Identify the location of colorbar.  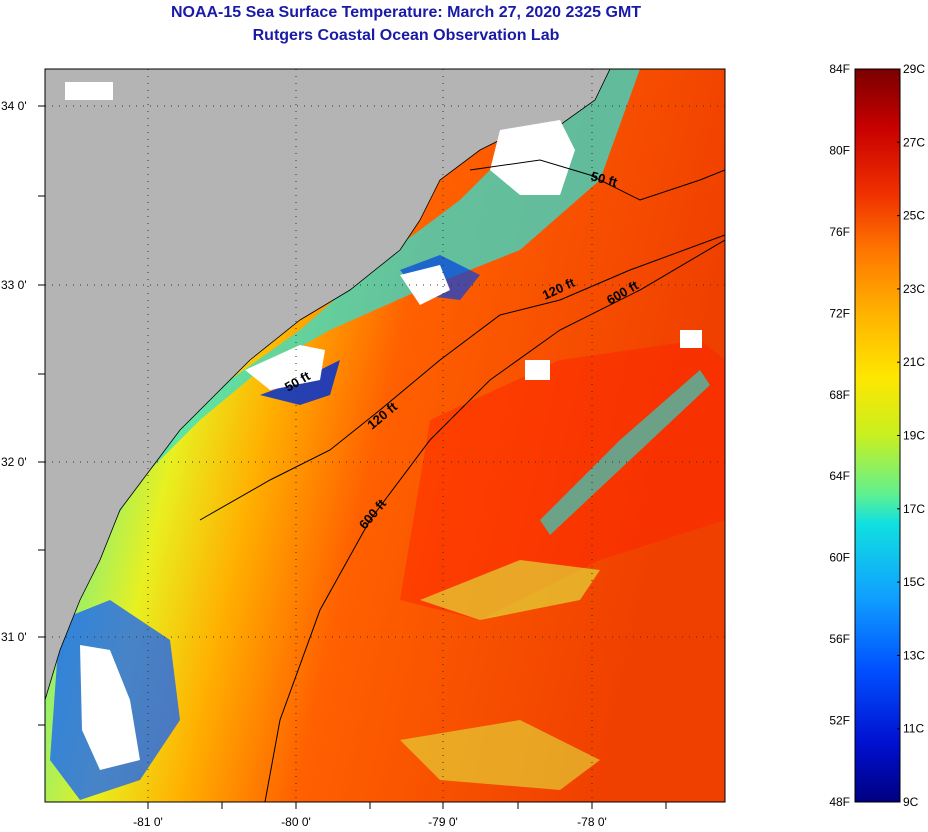
(877, 435).